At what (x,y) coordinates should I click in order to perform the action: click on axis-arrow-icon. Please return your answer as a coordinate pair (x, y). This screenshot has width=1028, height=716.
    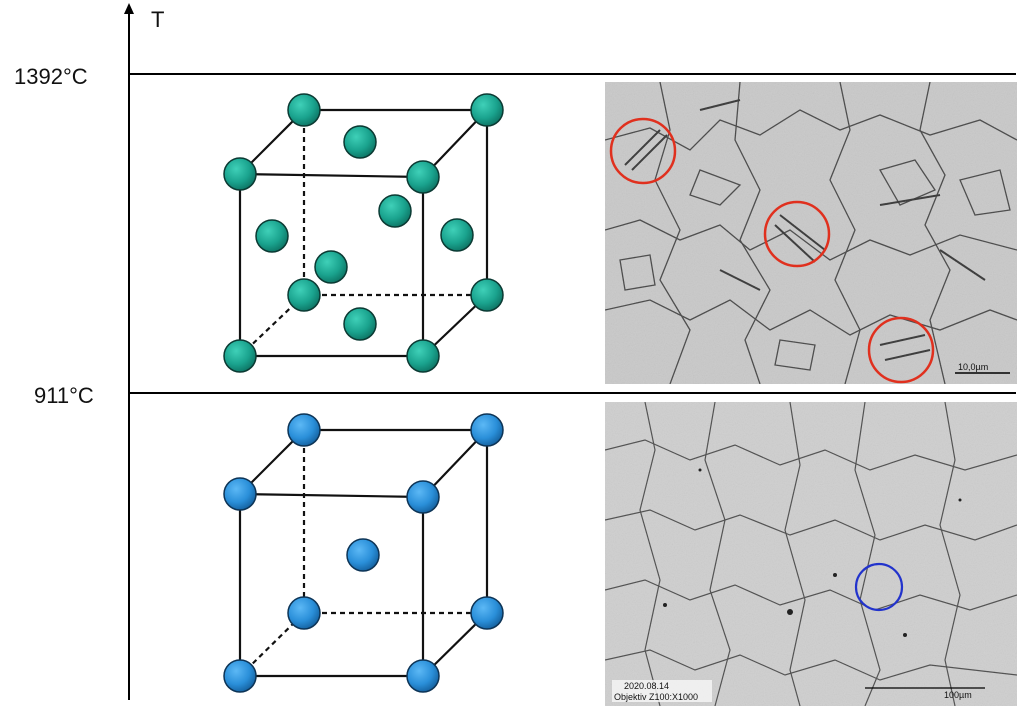
    Looking at the image, I should click on (129, 8).